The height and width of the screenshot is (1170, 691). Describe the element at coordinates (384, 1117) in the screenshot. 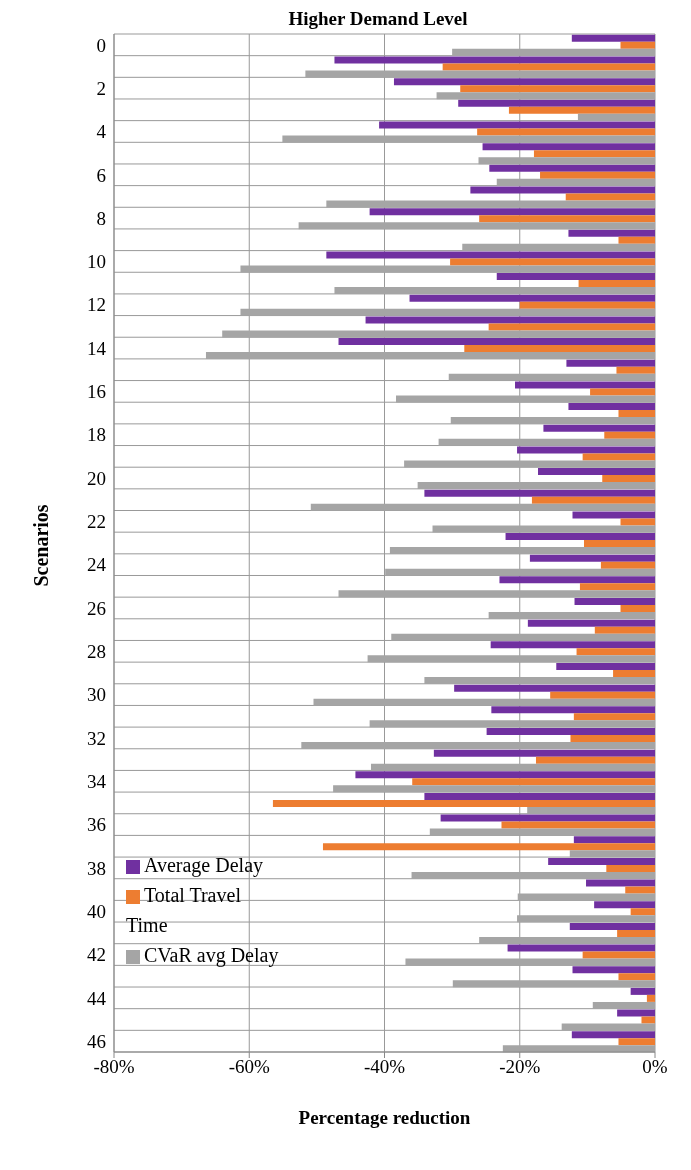

I see `x-axis-title: Percentage reduction` at that location.